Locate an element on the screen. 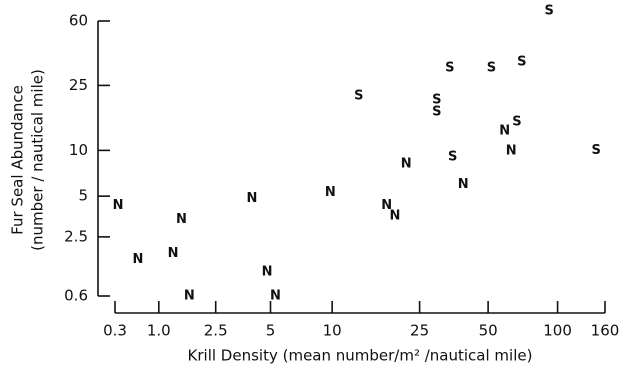  y-tick-label: 5 is located at coordinates (83, 196).